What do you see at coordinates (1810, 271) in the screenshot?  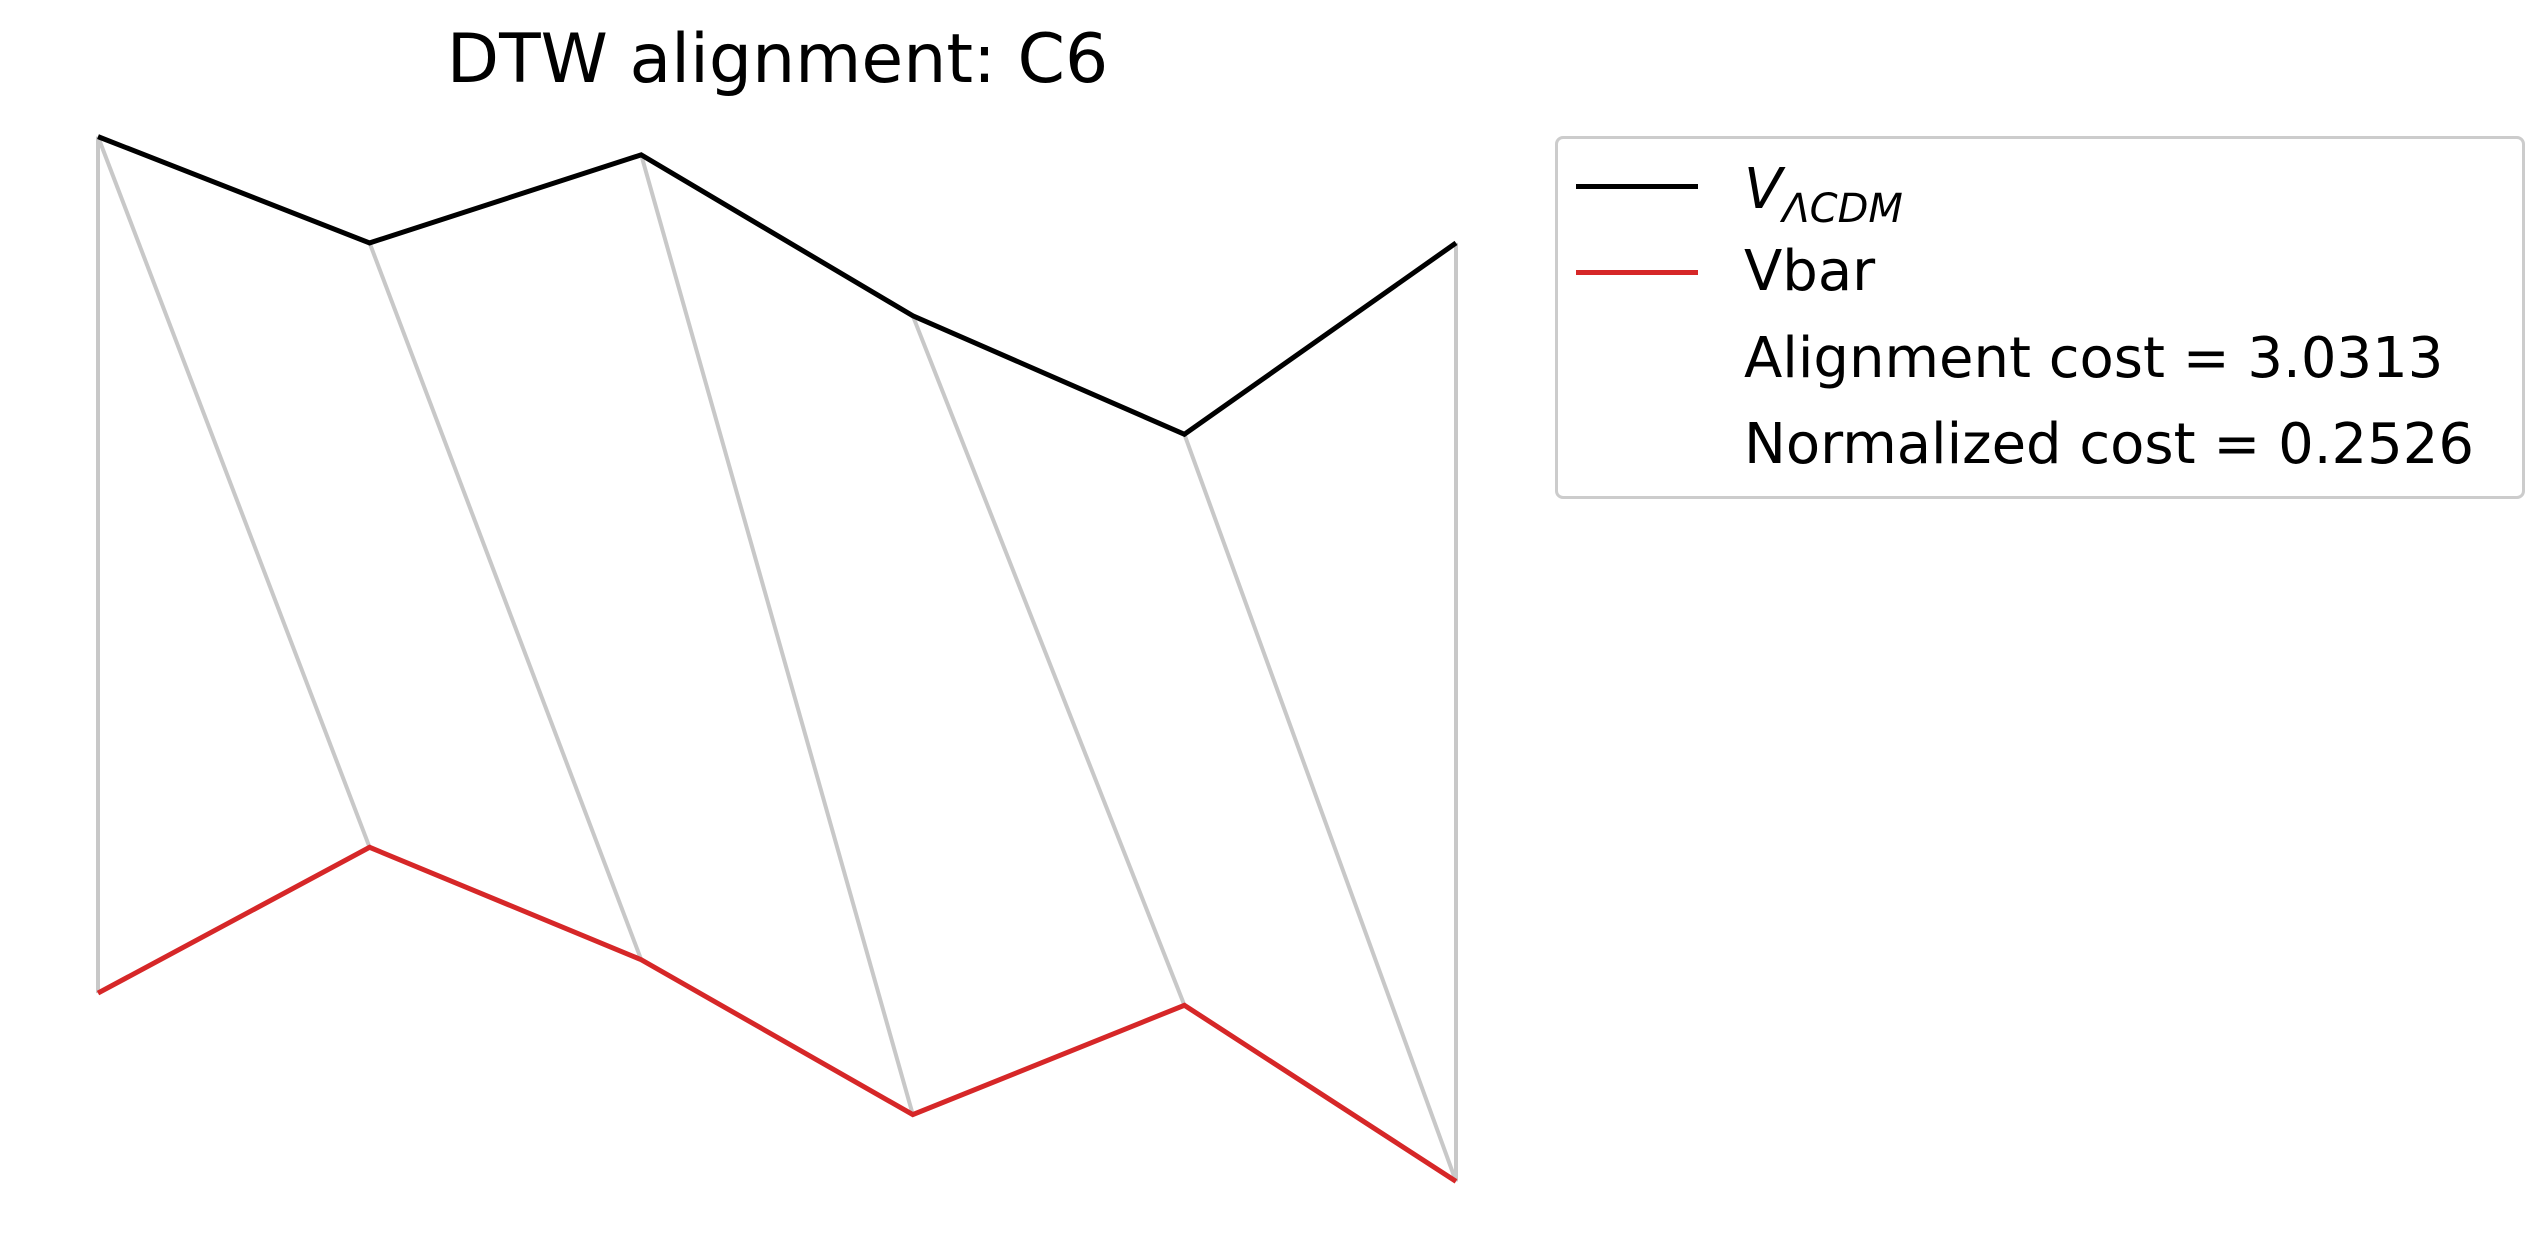 I see `legend-label-vbar: Vbar` at bounding box center [1810, 271].